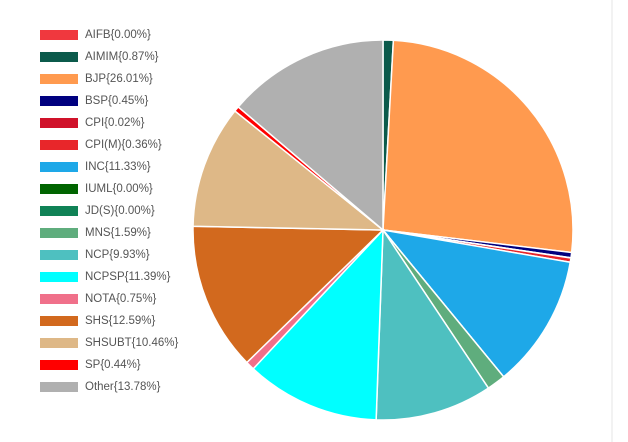 This screenshot has width=628, height=442. I want to click on legend-label: AIMIM{0.87%}, so click(122, 57).